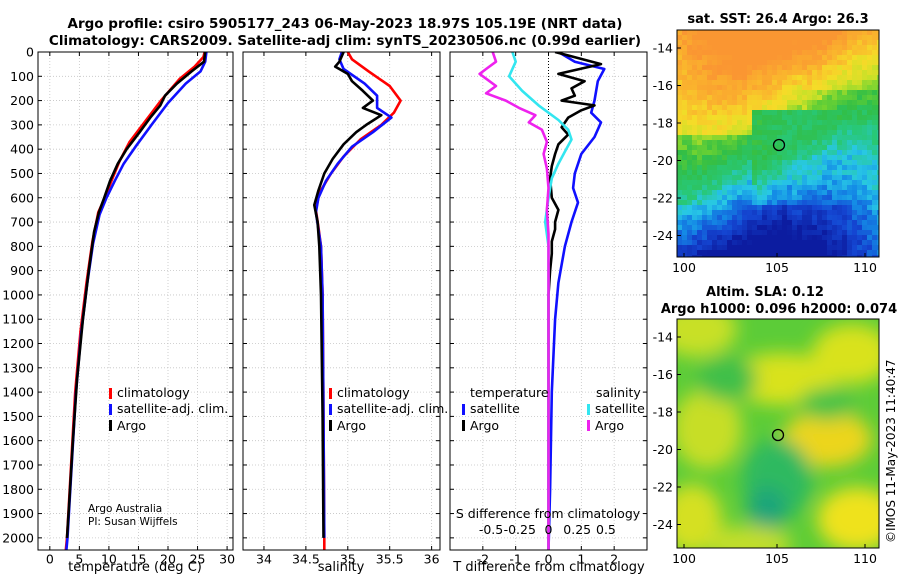 This screenshot has height=580, width=900. Describe the element at coordinates (663, 449) in the screenshot. I see `lat-tick-label: -20` at that location.